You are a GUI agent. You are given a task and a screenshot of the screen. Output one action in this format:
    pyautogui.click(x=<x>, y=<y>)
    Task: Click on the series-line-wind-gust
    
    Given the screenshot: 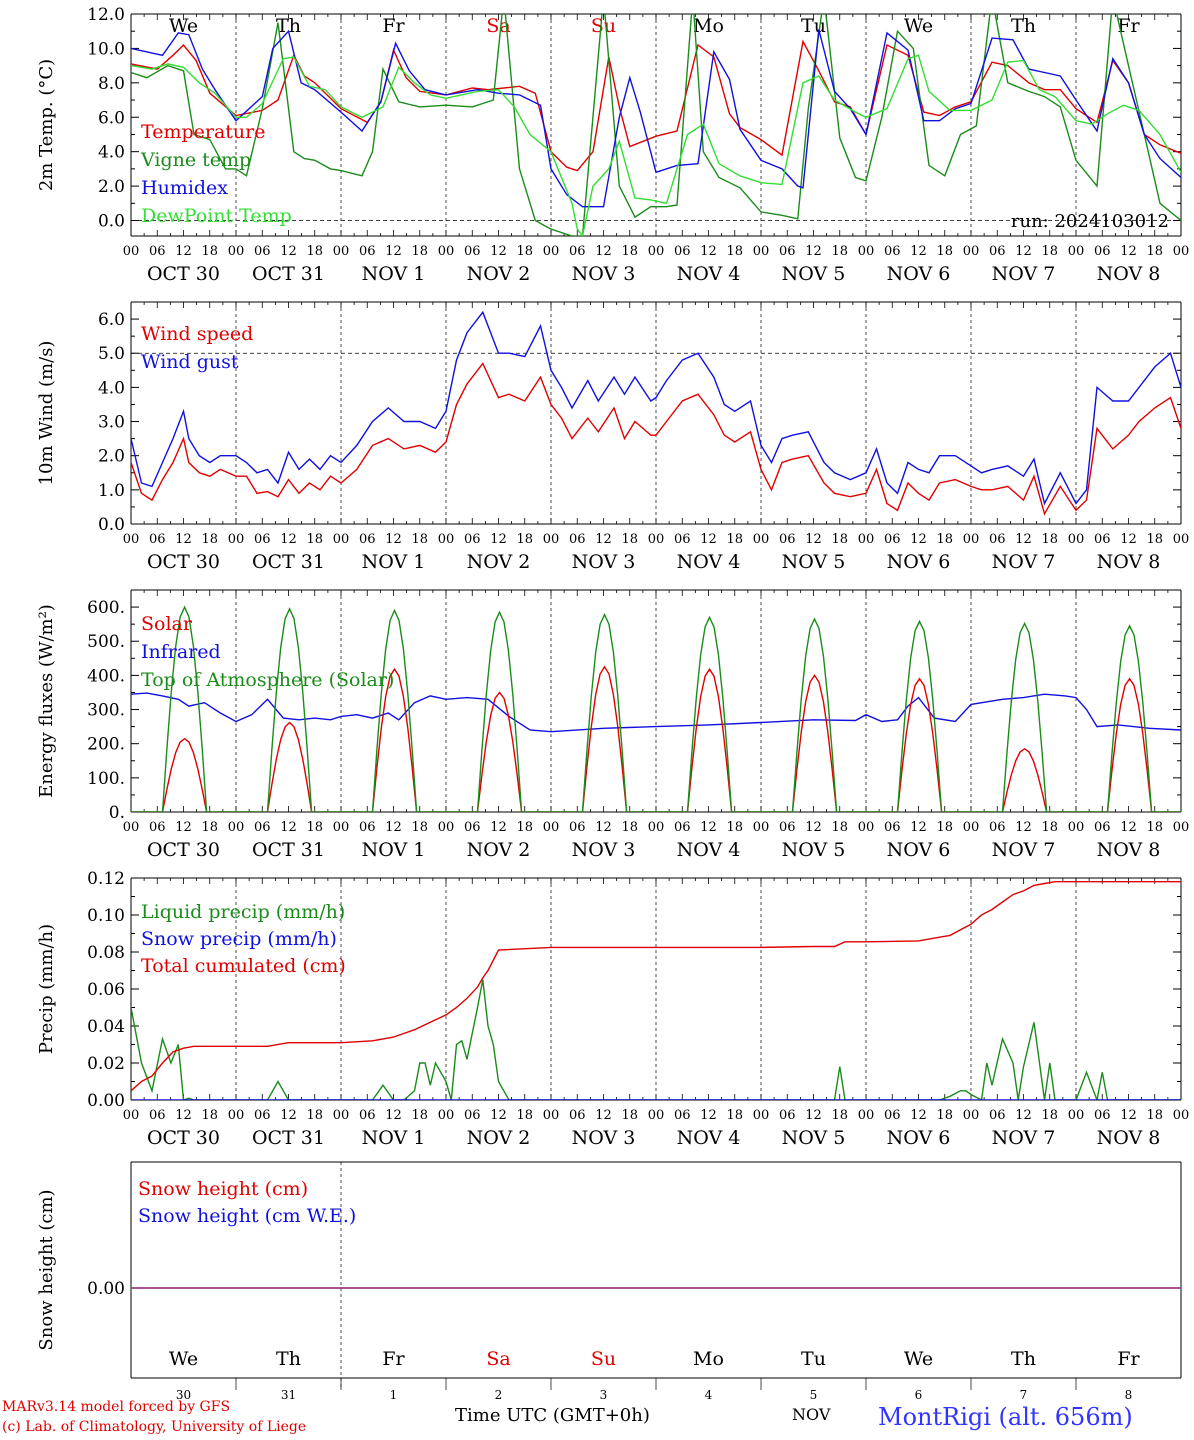 What is the action you would take?
    pyautogui.click(x=656, y=408)
    